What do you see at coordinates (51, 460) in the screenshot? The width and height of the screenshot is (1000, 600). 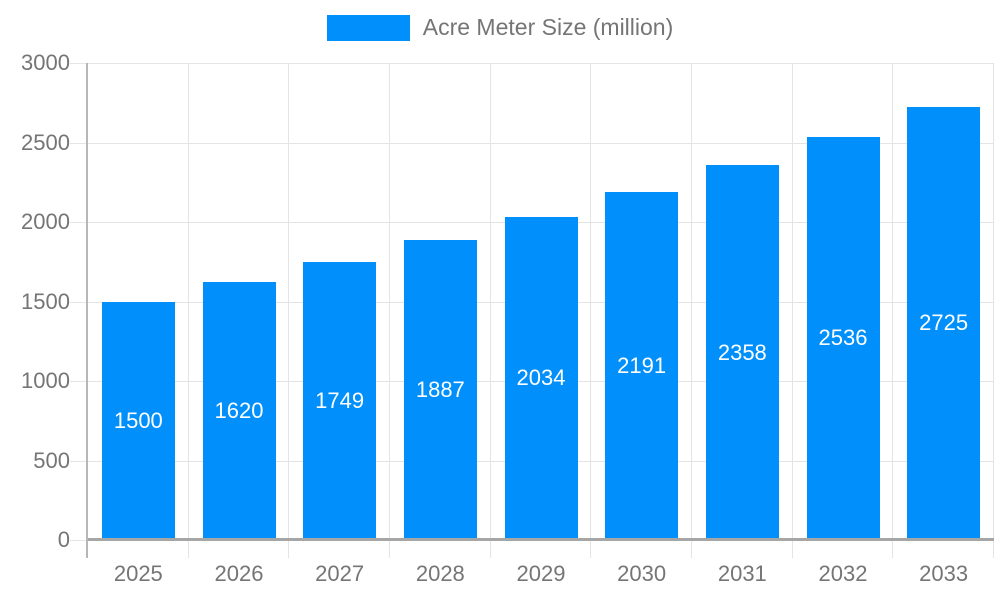 I see `y-tick-label: 500` at bounding box center [51, 460].